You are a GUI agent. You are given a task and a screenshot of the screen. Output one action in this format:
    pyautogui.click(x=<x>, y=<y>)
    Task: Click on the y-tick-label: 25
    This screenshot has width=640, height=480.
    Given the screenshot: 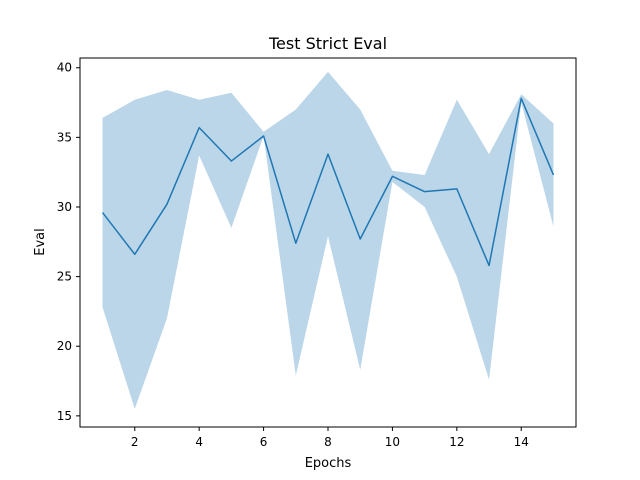 What is the action you would take?
    pyautogui.click(x=64, y=277)
    